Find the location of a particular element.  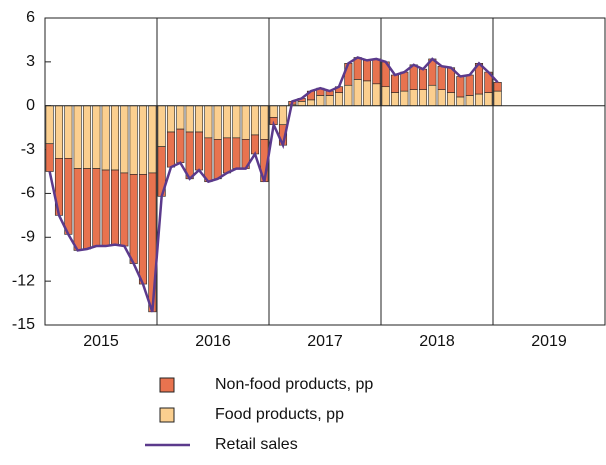

x-tick-label: 2017 is located at coordinates (325, 341).